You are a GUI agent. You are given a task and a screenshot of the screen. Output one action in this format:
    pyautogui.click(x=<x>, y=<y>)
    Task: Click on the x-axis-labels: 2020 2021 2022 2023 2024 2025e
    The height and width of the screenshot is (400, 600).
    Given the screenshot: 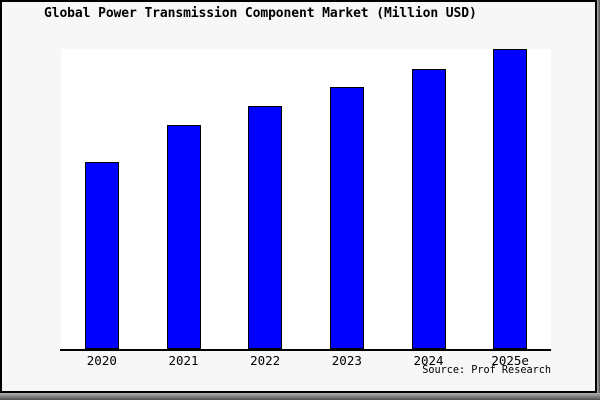 What is the action you would take?
    pyautogui.click(x=306, y=361)
    